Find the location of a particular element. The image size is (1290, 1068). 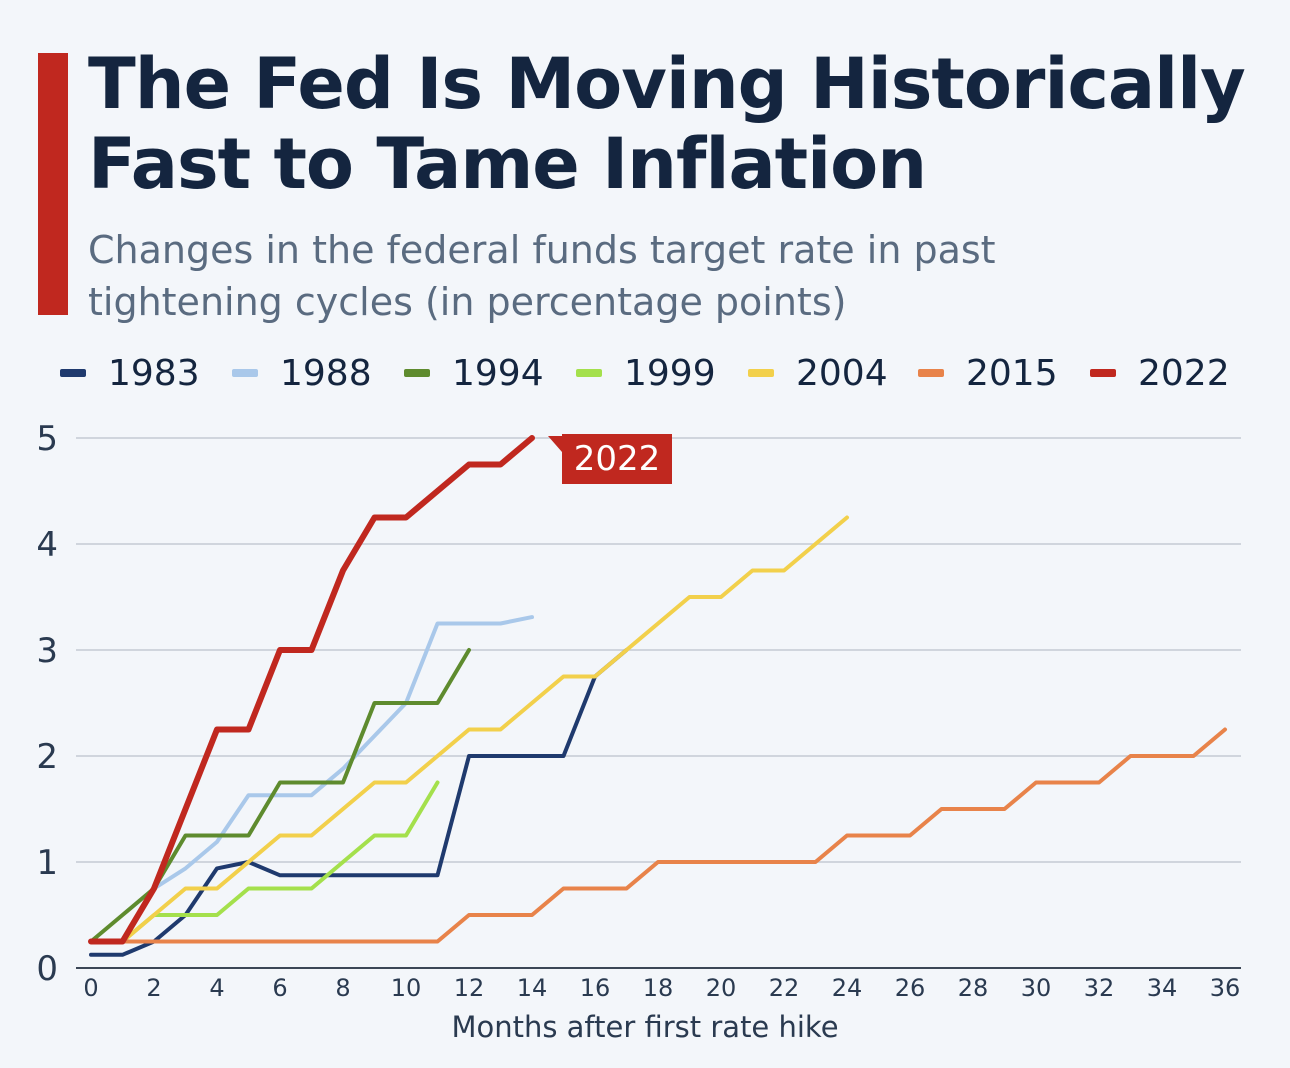

x-tick-label: 20 is located at coordinates (721, 988).